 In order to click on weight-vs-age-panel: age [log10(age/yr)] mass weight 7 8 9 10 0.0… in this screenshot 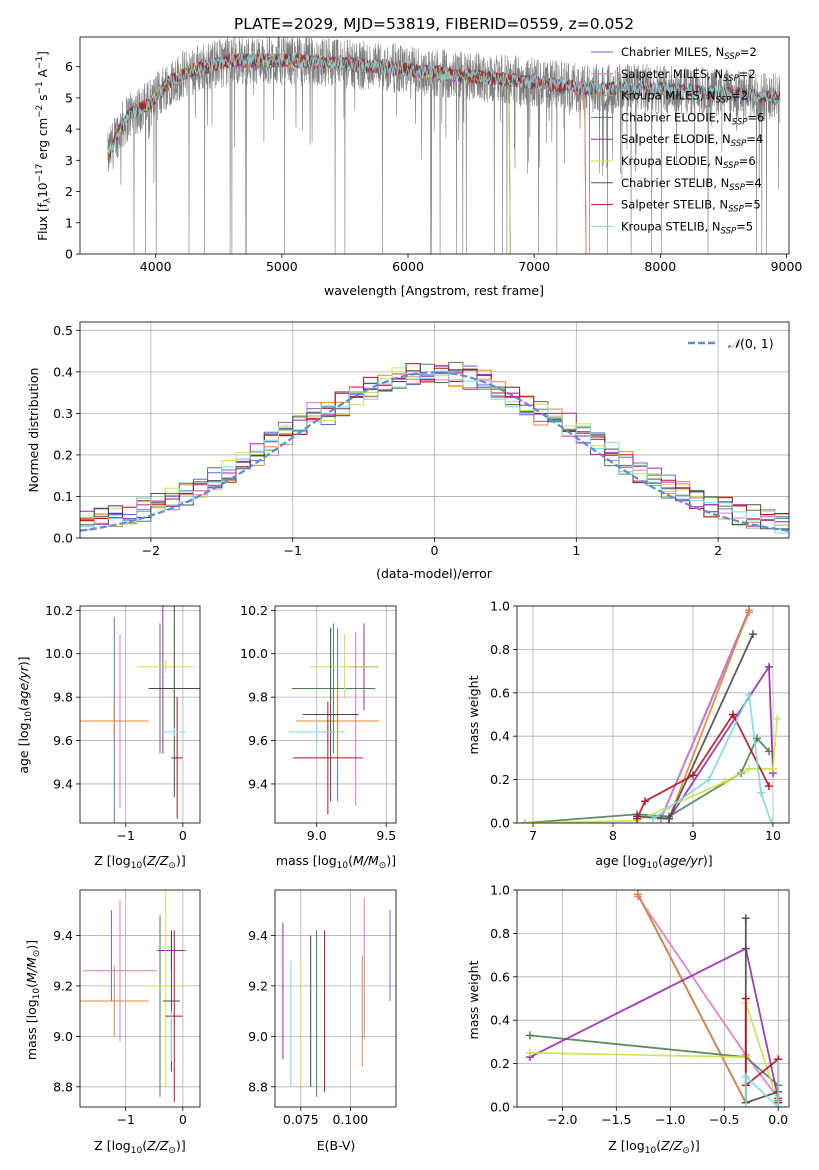, I will do `click(628, 735)`.